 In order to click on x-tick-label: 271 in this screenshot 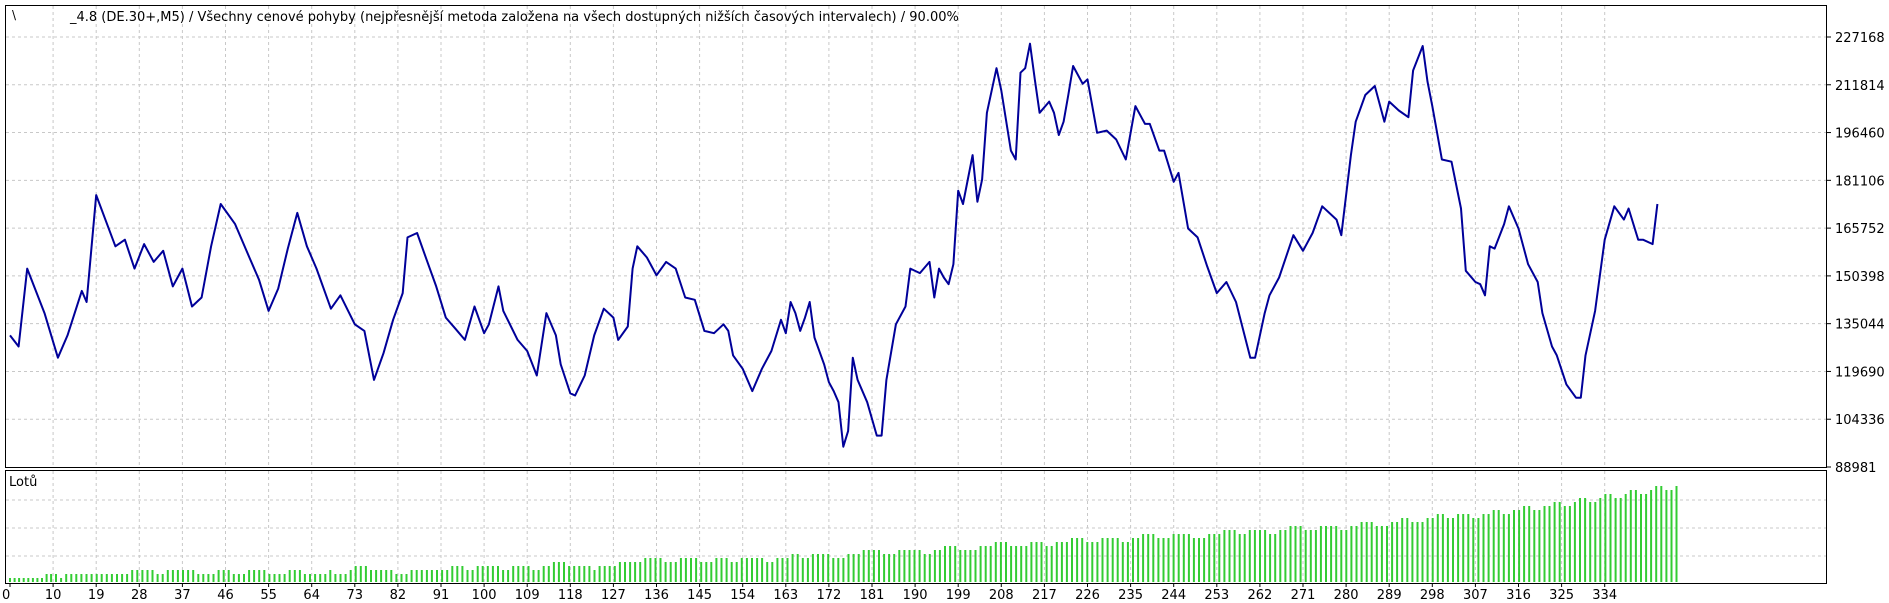, I will do `click(1303, 595)`.